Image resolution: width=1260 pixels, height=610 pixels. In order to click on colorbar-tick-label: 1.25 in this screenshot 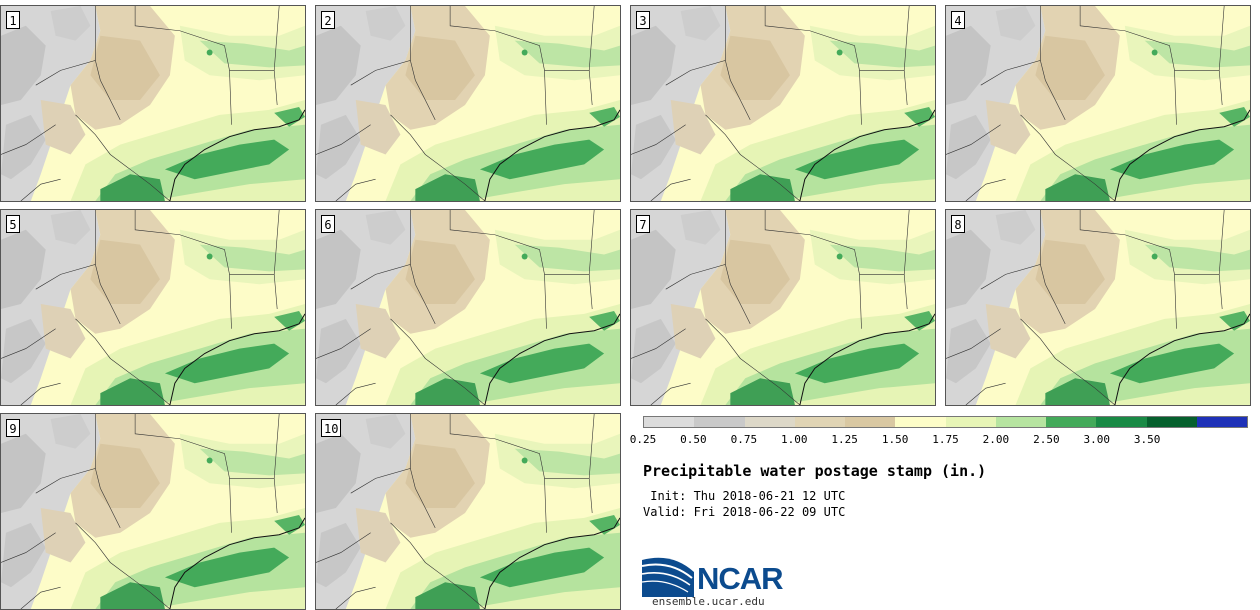, I will do `click(844, 439)`.